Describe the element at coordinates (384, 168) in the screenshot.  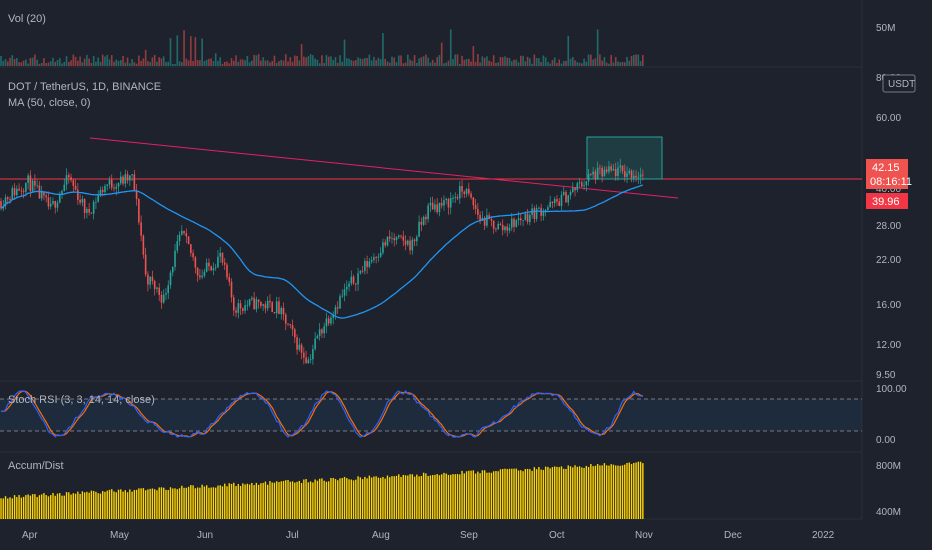
I see `trendline` at that location.